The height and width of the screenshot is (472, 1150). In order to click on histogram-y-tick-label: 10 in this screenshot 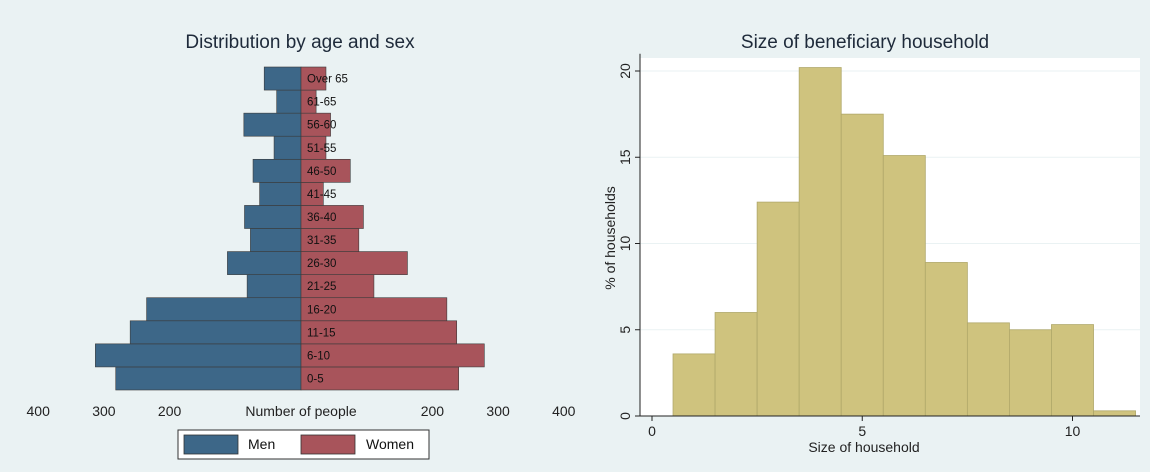, I will do `click(625, 244)`.